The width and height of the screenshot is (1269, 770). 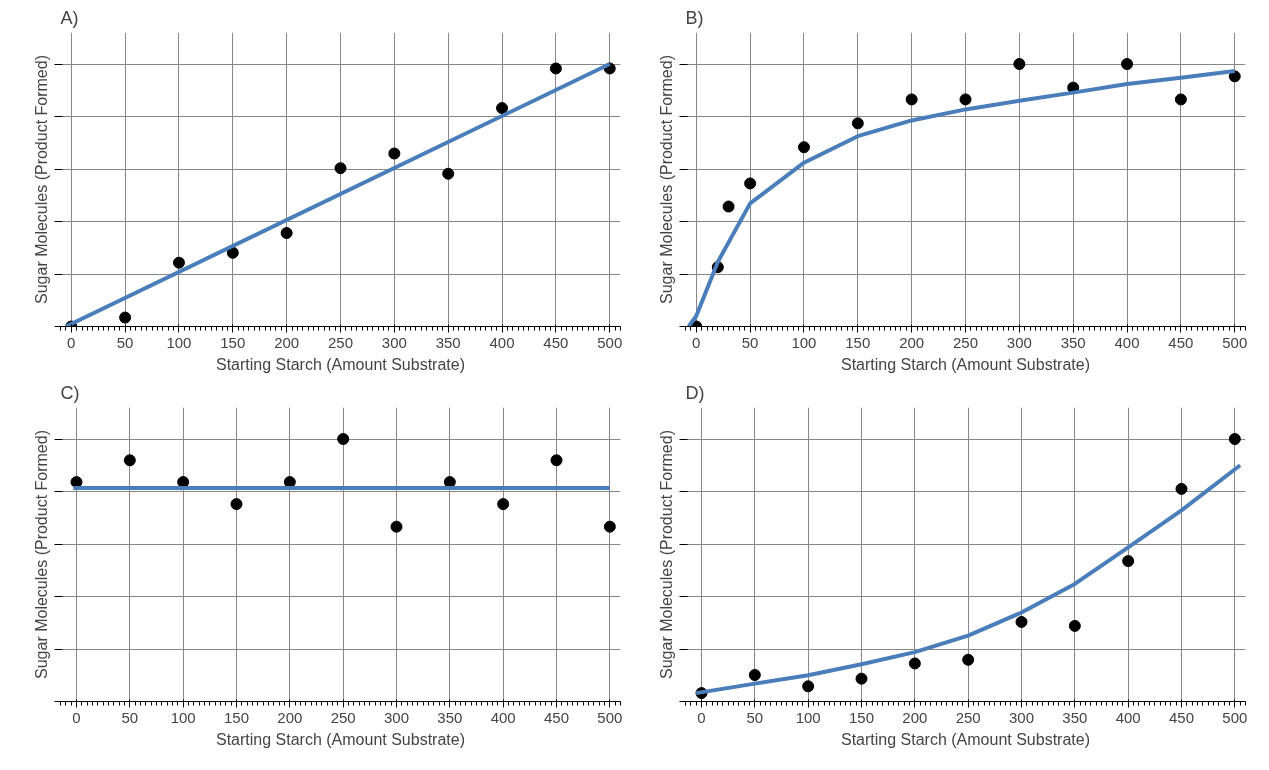 What do you see at coordinates (70, 392) in the screenshot?
I see `chart-title: C)` at bounding box center [70, 392].